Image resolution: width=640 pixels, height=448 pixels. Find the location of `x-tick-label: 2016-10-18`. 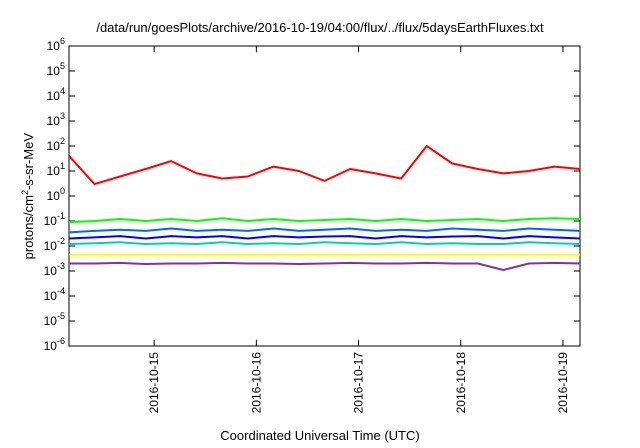

x-tick-label: 2016-10-18 is located at coordinates (461, 383).